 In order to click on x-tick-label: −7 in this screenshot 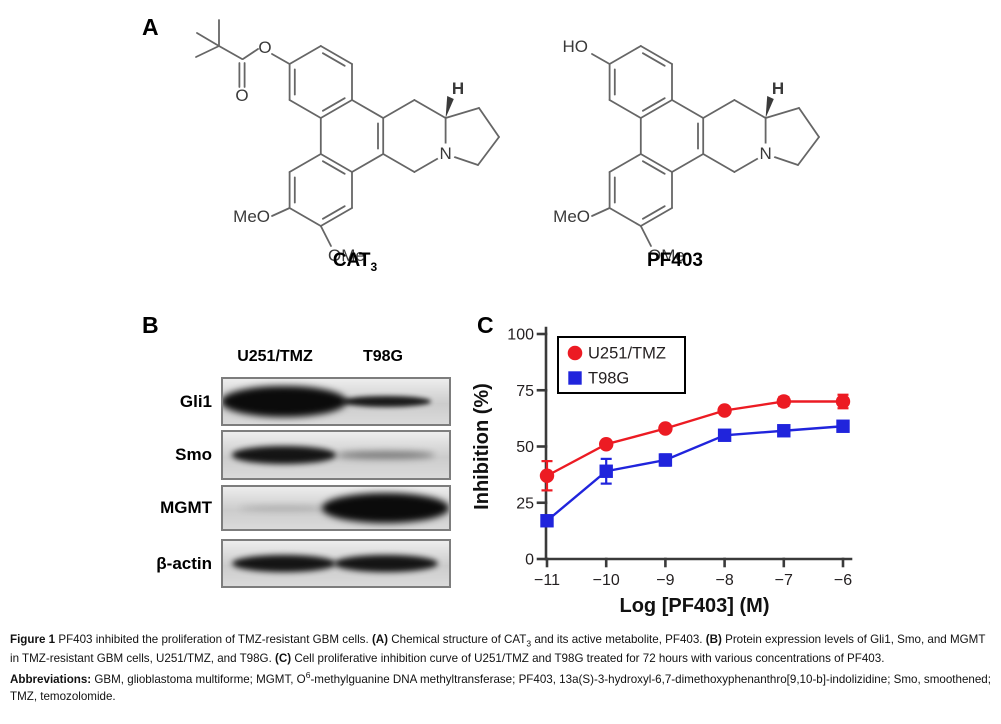, I will do `click(784, 580)`.